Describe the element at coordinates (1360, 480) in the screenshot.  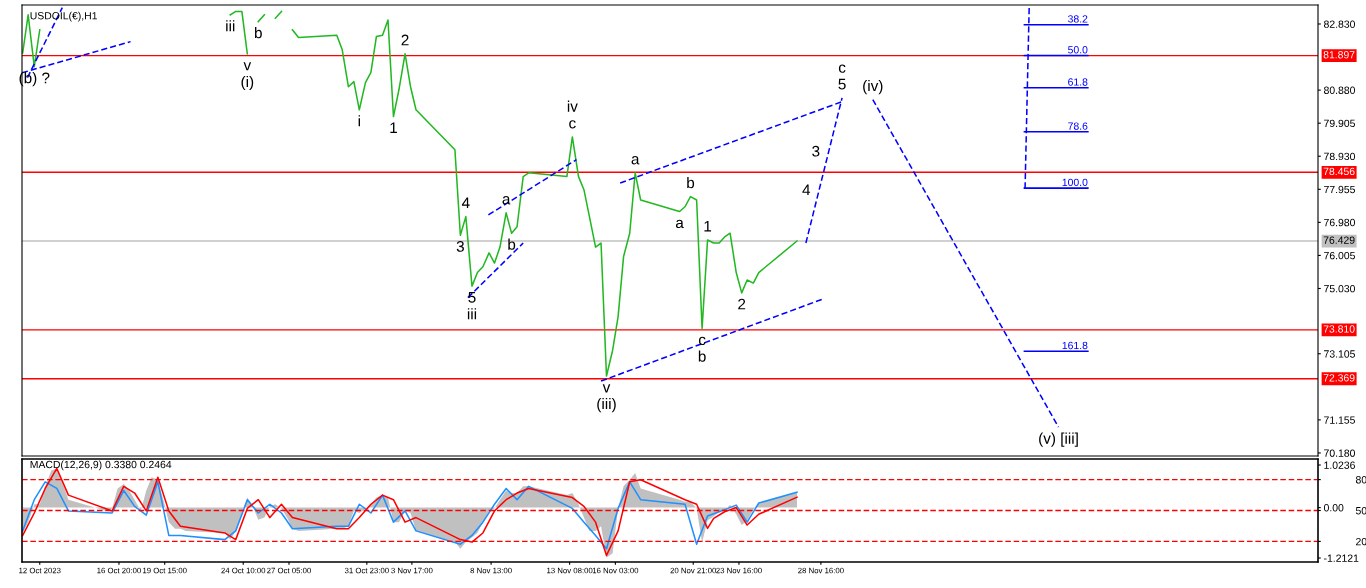
I see `y2-tick-label: 80` at that location.